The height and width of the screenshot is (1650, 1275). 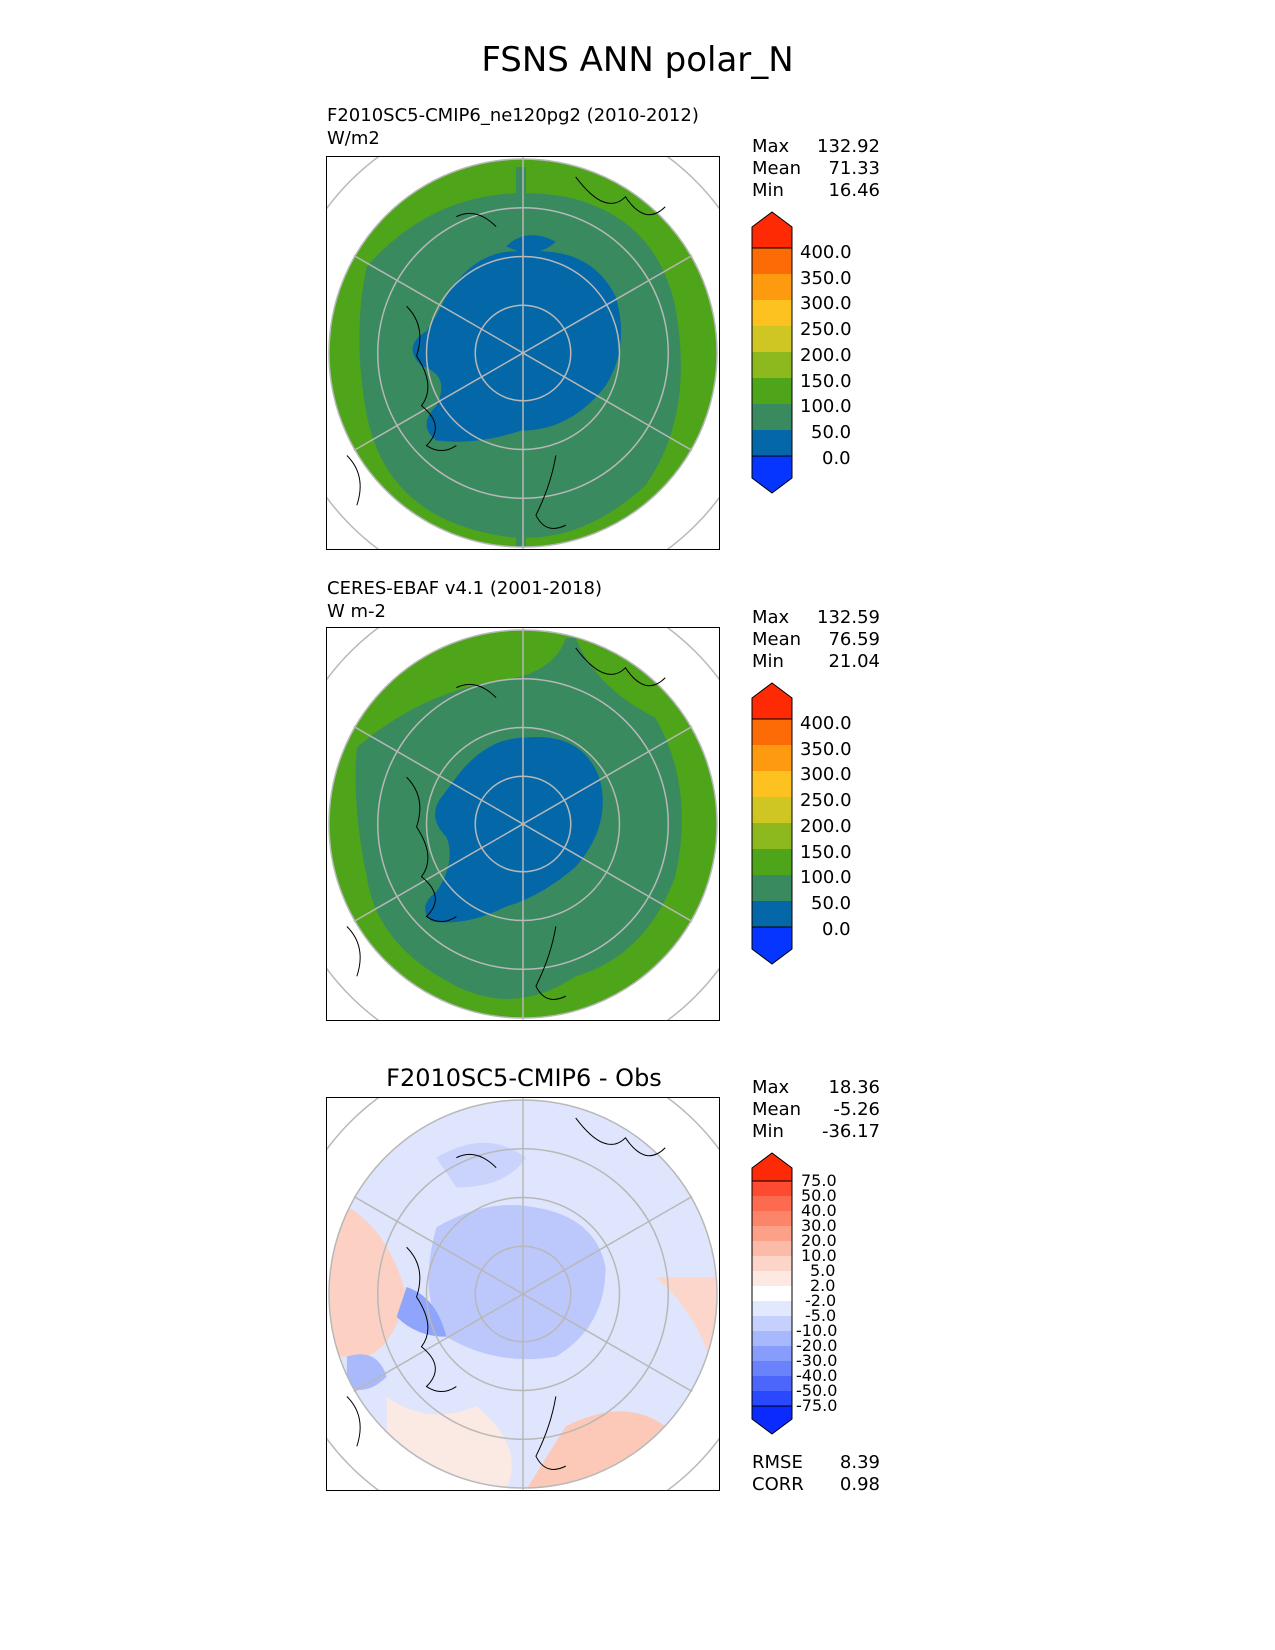 I want to click on colorbar-tick: 20.0, so click(x=819, y=1240).